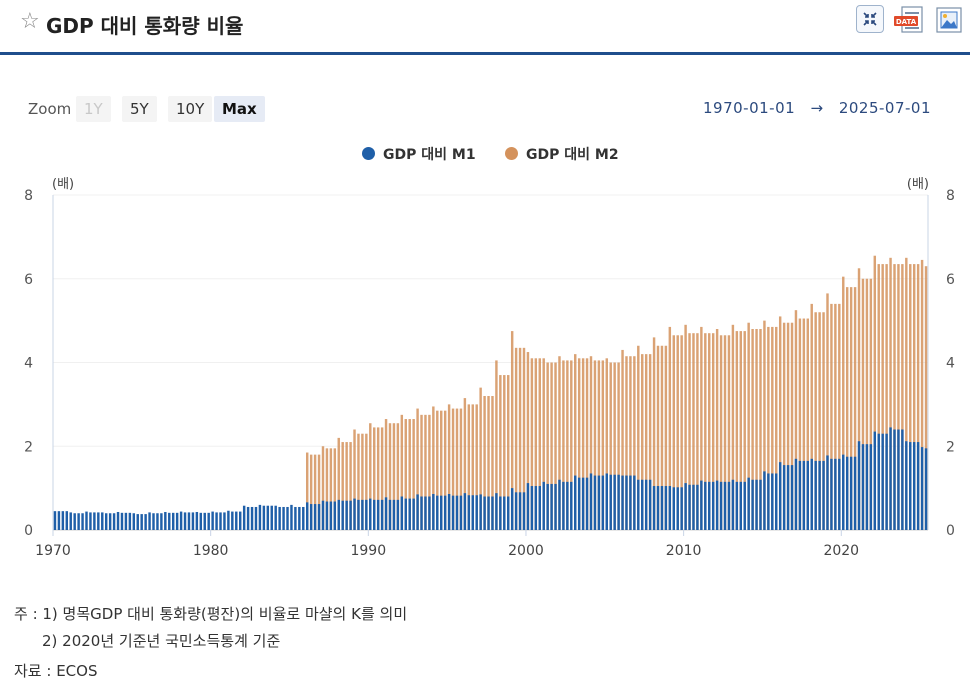 The height and width of the screenshot is (685, 970). What do you see at coordinates (562, 154) in the screenshot?
I see `legend-item-m2: GDP 대비 M2` at bounding box center [562, 154].